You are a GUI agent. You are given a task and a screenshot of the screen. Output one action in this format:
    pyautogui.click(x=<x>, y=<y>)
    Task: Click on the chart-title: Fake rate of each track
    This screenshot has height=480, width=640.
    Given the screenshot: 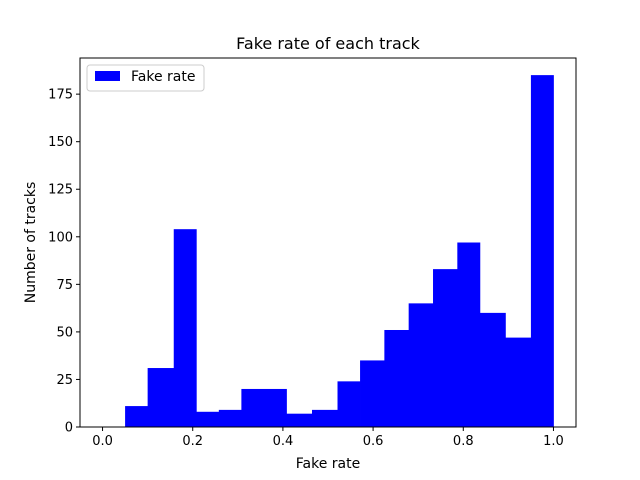 What is the action you would take?
    pyautogui.click(x=328, y=43)
    